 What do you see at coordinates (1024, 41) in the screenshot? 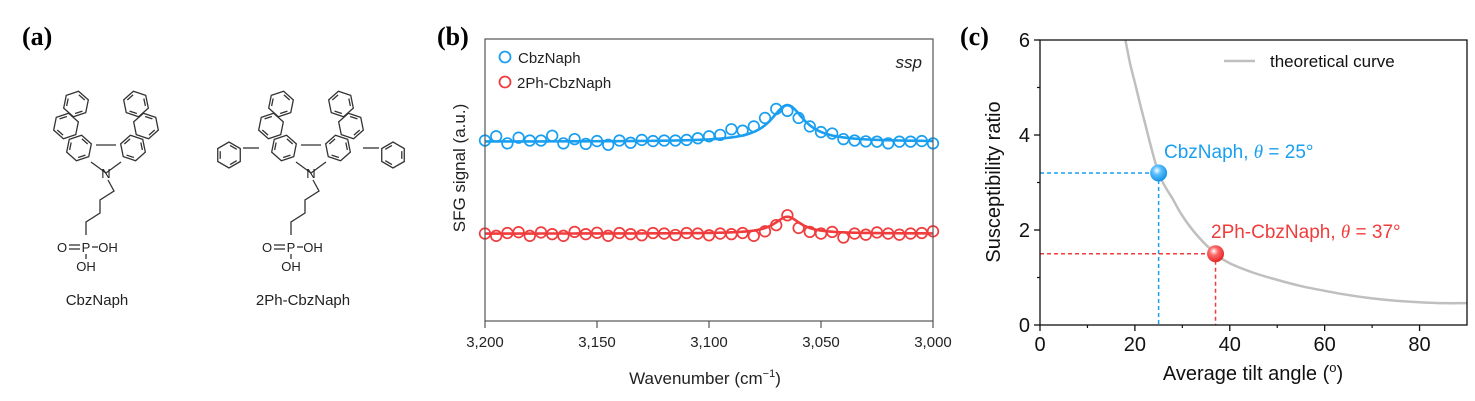
I see `y-tick-label: 6` at bounding box center [1024, 41].